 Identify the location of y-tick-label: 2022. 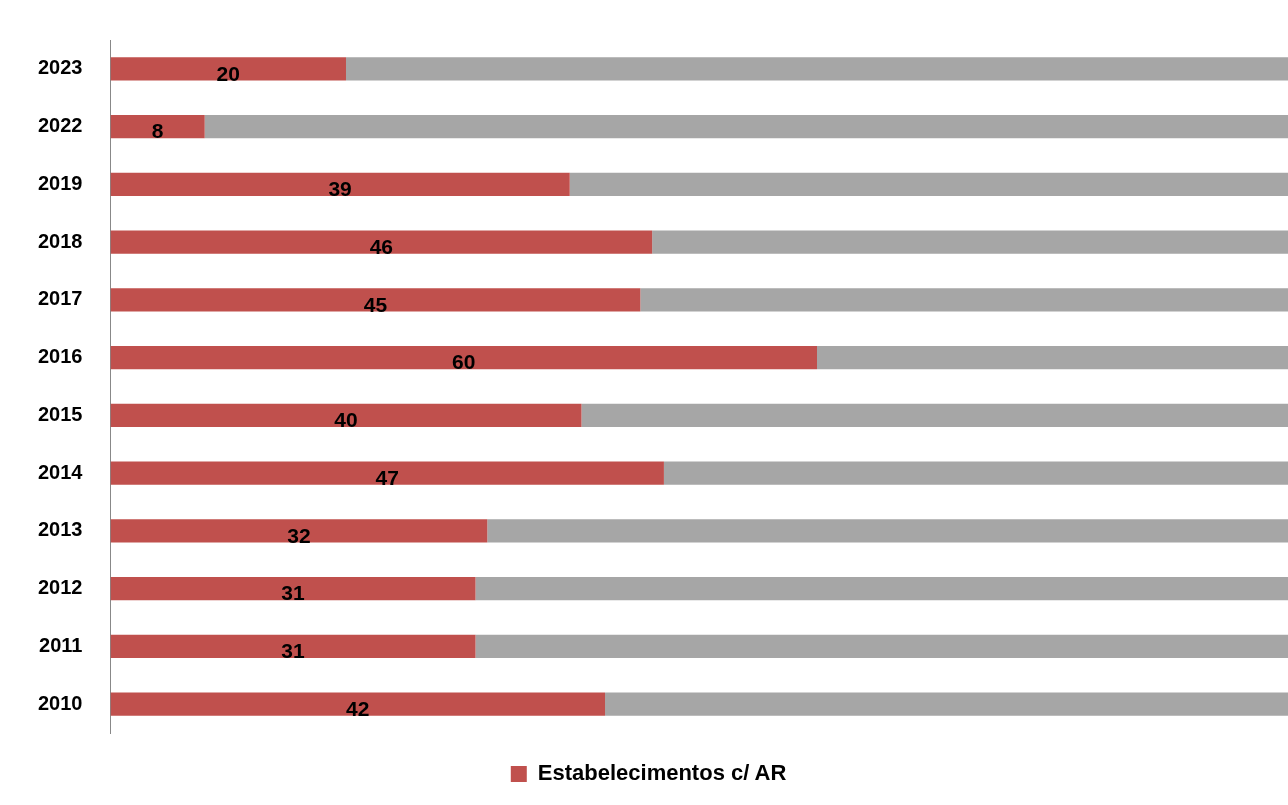
(60, 125).